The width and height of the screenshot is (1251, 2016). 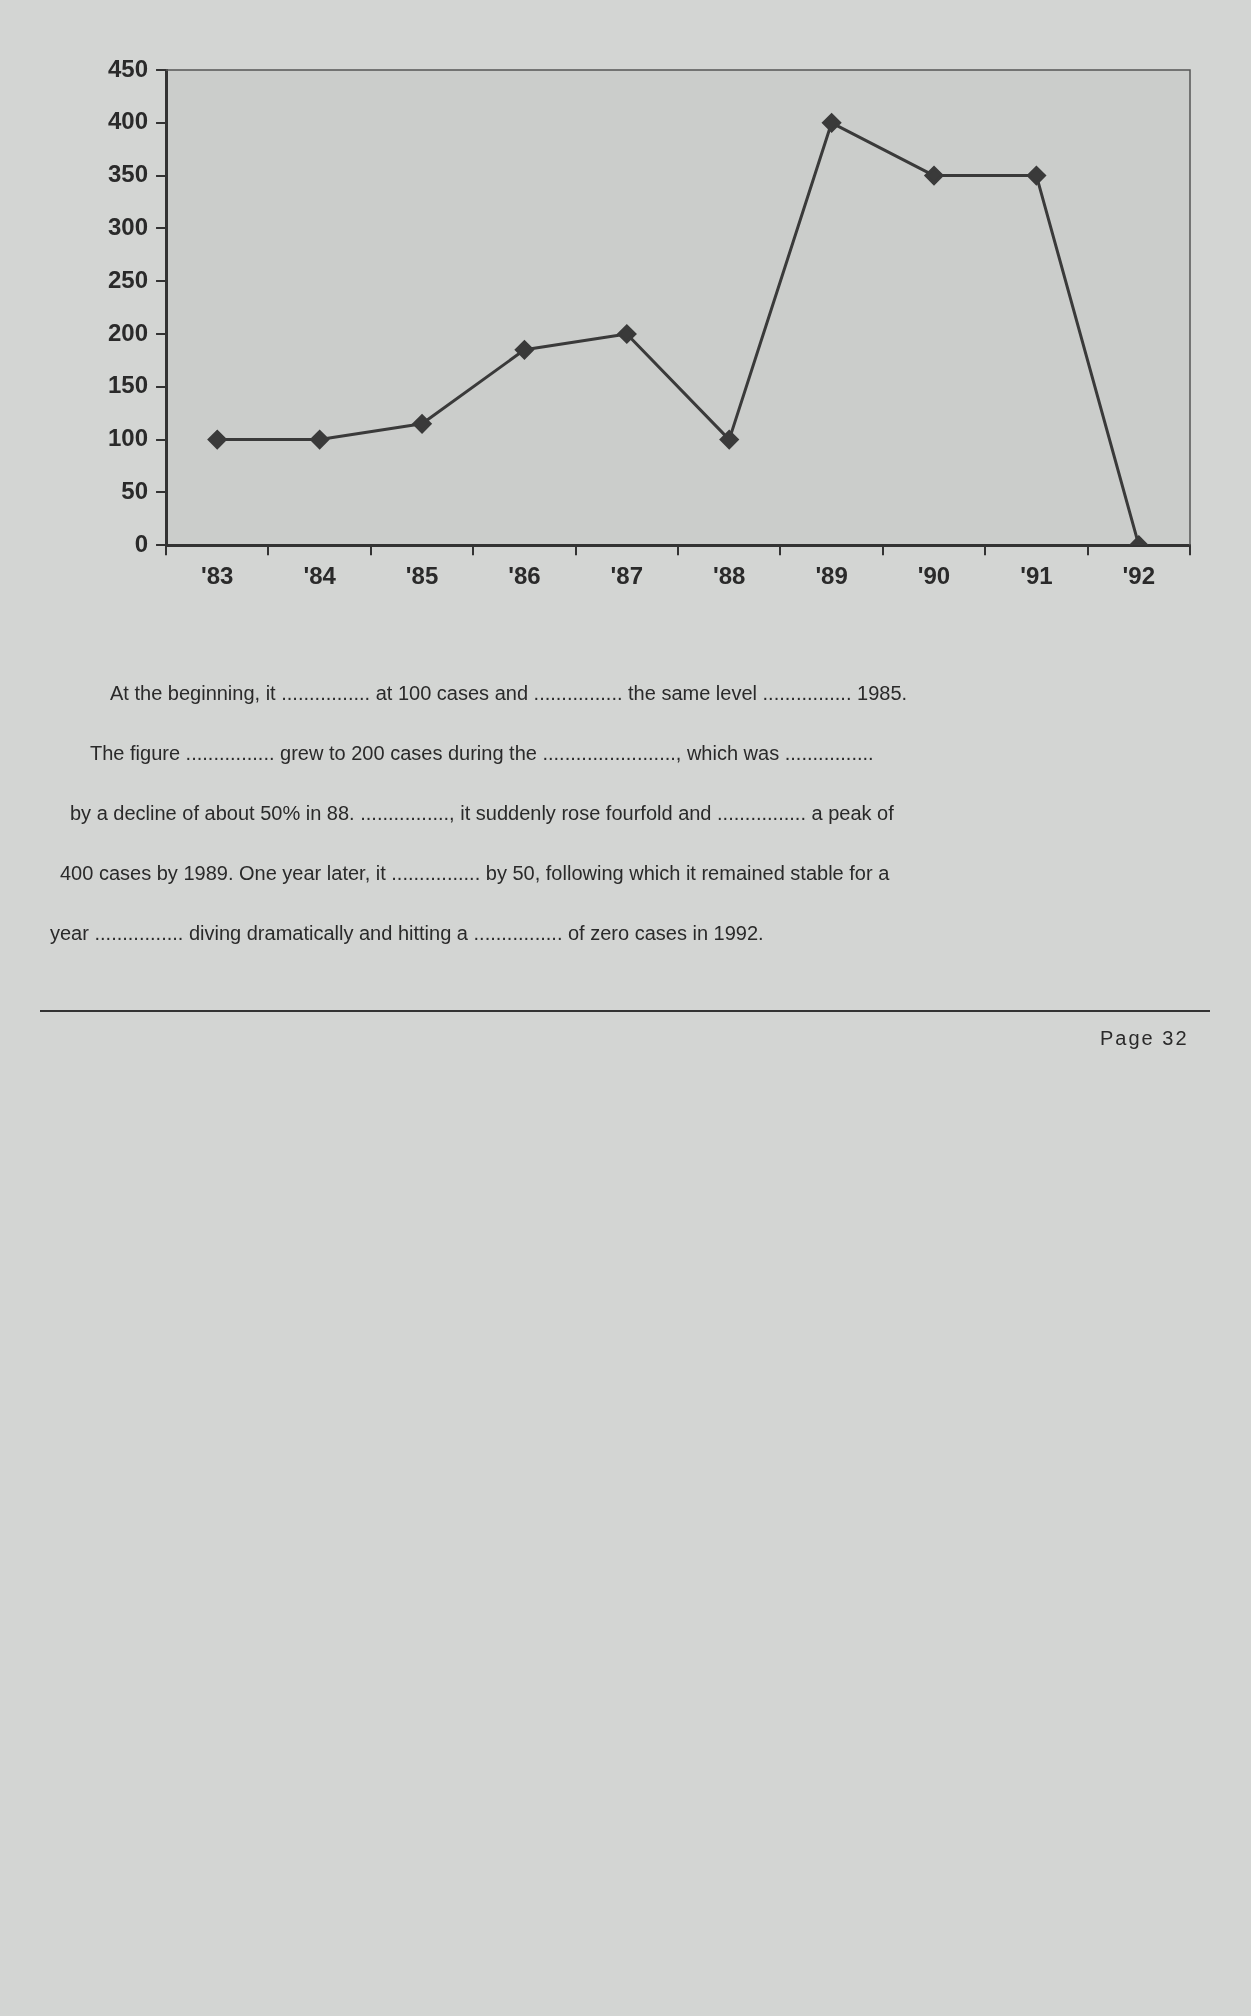 I want to click on text: by a decline of about 50% in 88. ................, it suddenly rose fourfold and ................ a peak of, so click(x=482, y=813).